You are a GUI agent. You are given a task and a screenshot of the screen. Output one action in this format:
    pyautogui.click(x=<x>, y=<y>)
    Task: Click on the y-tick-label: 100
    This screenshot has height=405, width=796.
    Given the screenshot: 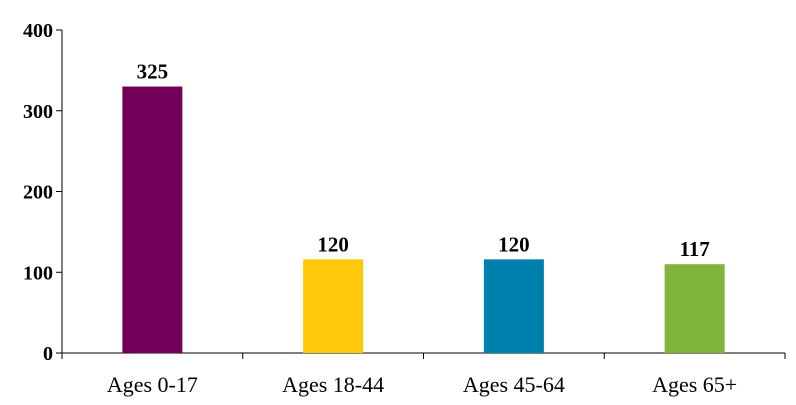 What is the action you would take?
    pyautogui.click(x=38, y=273)
    